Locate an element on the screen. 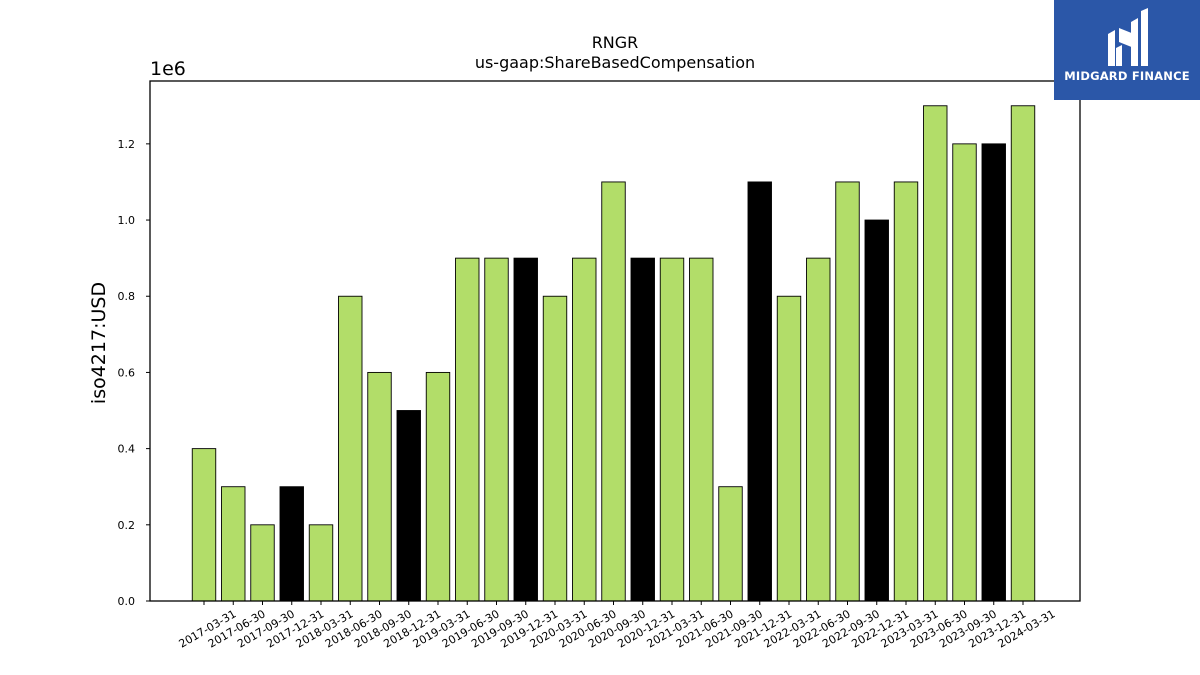 The image size is (1200, 675). chart-title: RNGR is located at coordinates (615, 42).